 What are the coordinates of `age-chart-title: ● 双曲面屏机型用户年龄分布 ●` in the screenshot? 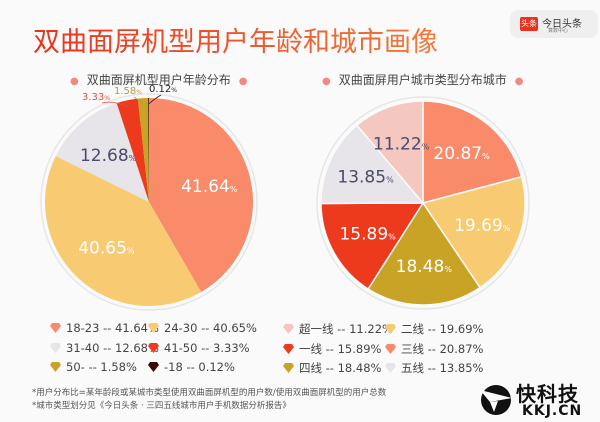 It's located at (158, 79).